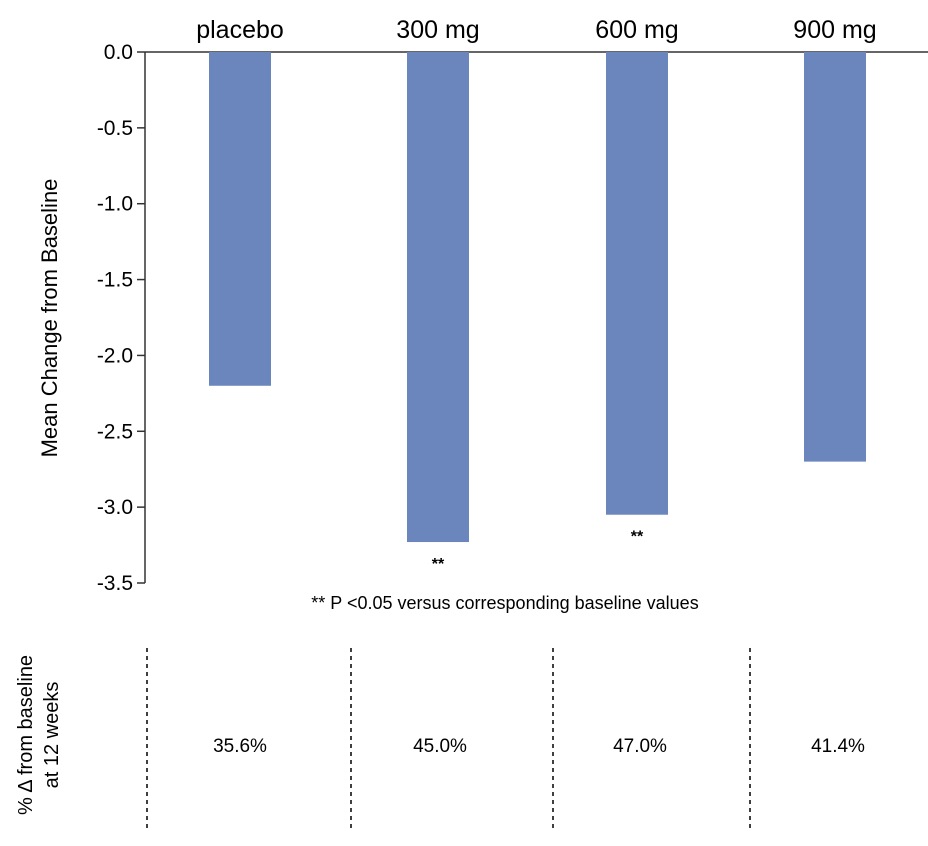 The image size is (928, 846). What do you see at coordinates (834, 30) in the screenshot?
I see `category-label: 900 mg` at bounding box center [834, 30].